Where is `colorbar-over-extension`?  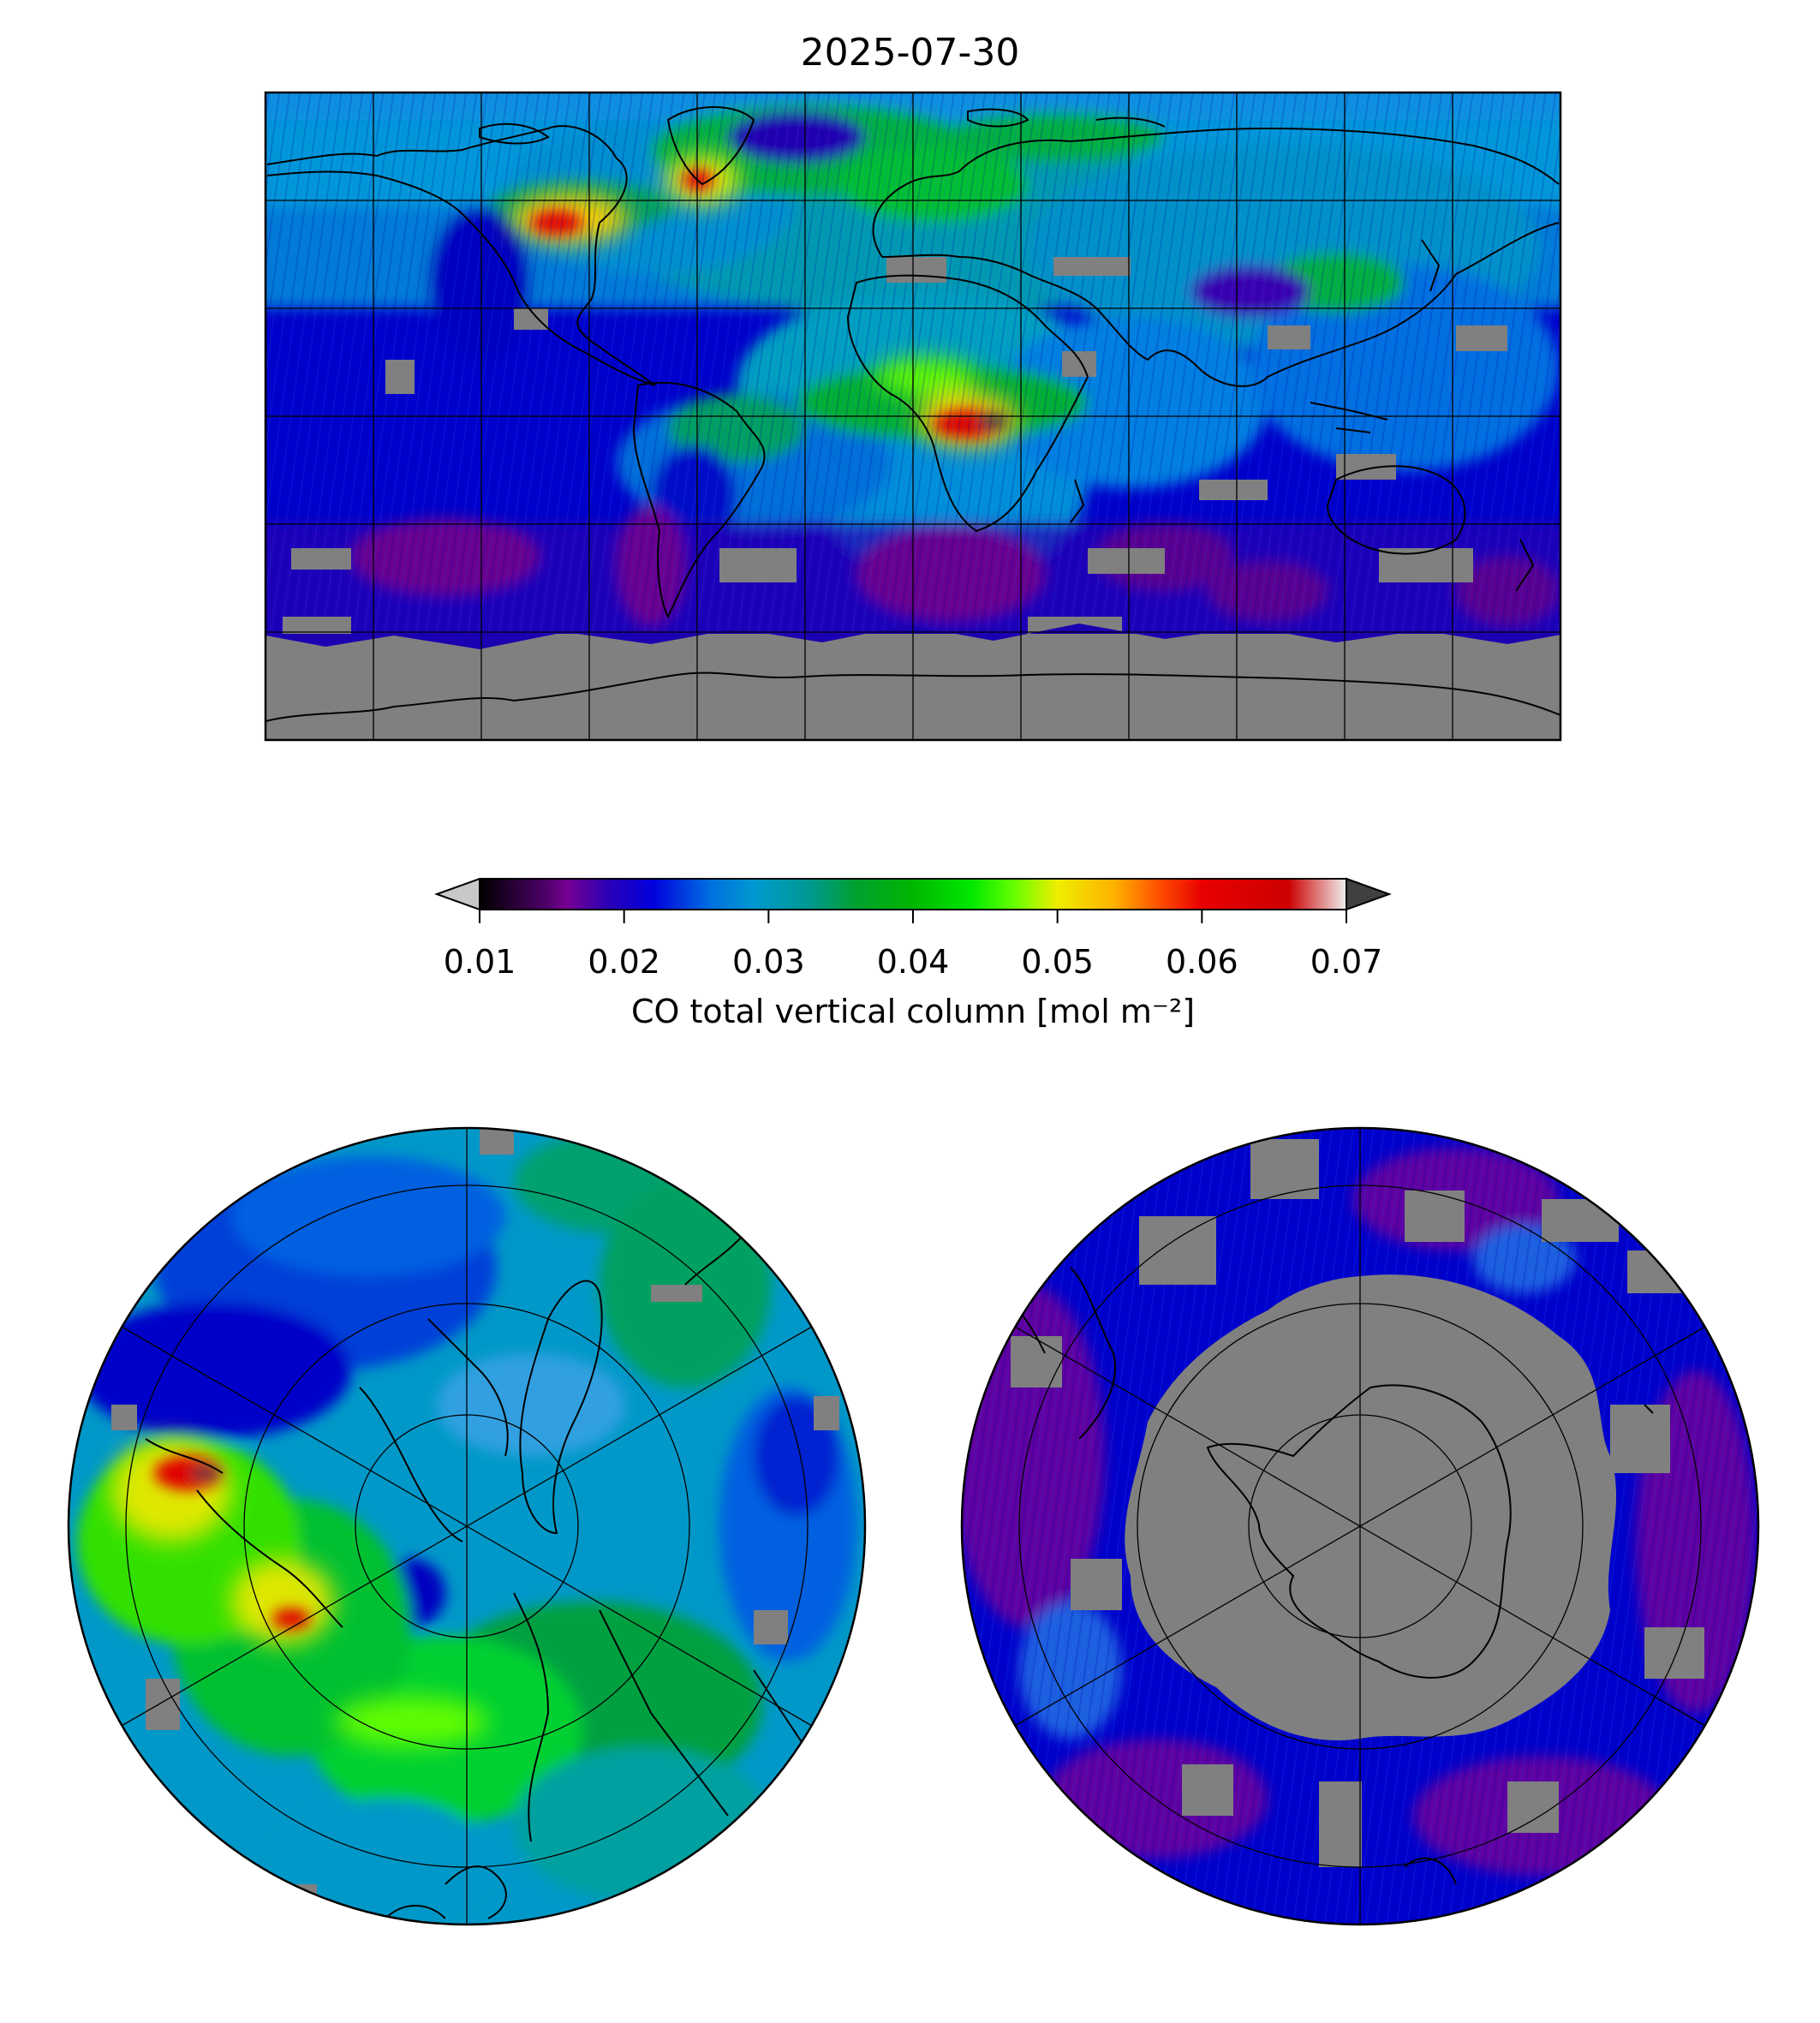 colorbar-over-extension is located at coordinates (1369, 894).